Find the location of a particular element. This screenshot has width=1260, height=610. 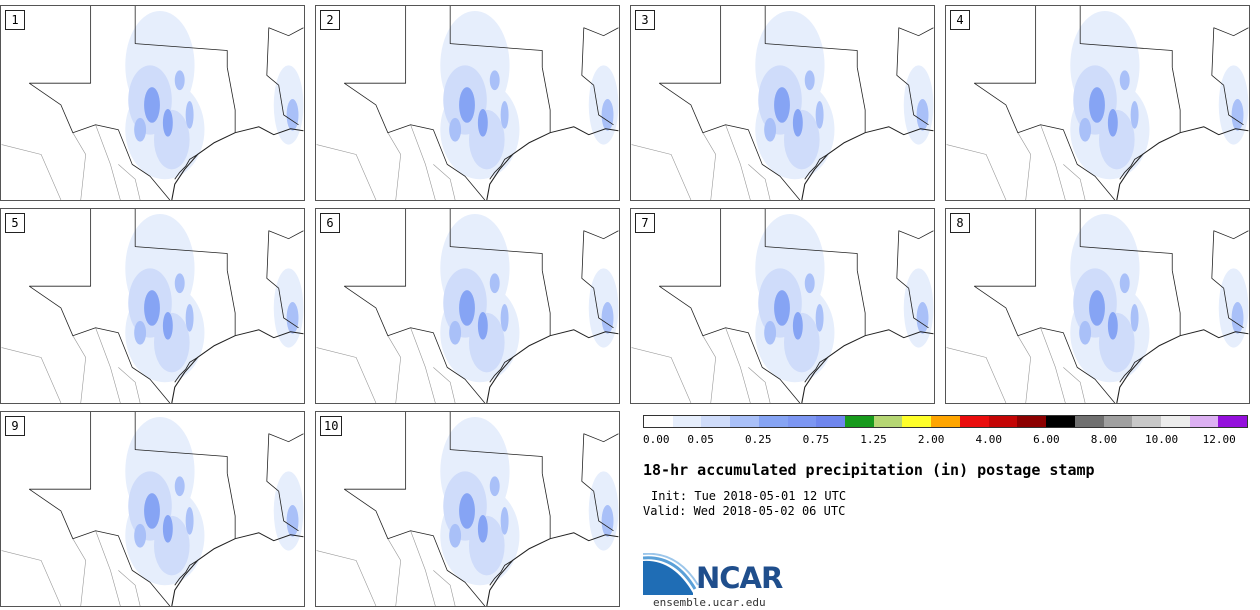

colorbar-tick-label: 0.25 is located at coordinates (758, 439).